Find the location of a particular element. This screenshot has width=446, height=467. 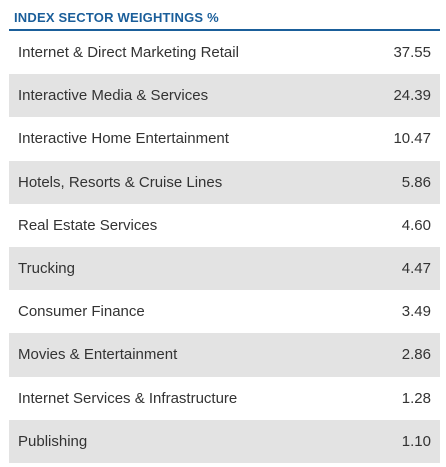

table-row: Internet & Direct Marketing Retail 37.55 is located at coordinates (224, 53).